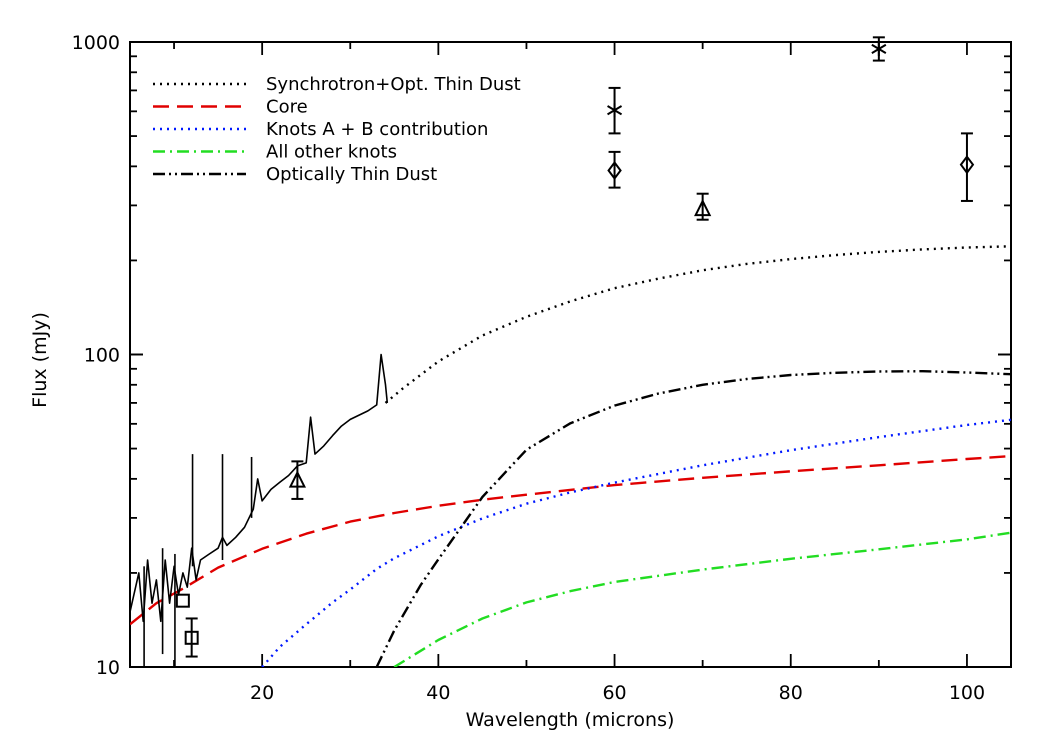 Image resolution: width=1050 pixels, height=750 pixels. I want to click on y-tick-label: 100, so click(102, 356).